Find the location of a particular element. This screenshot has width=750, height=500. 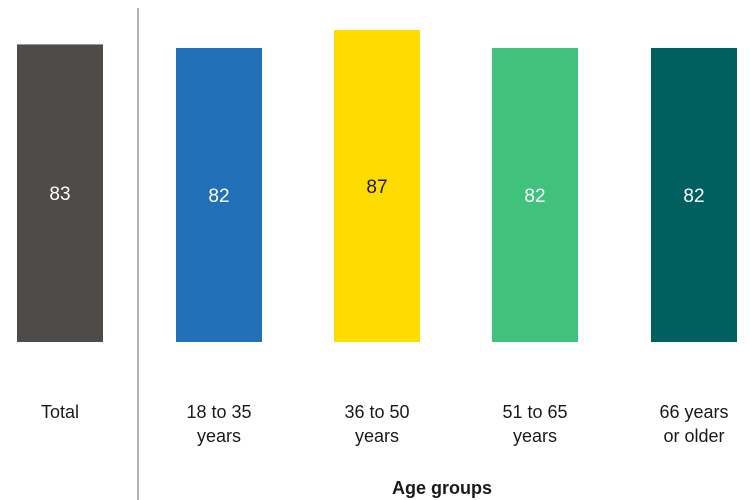

x-axis-label: Age groups is located at coordinates (442, 488).